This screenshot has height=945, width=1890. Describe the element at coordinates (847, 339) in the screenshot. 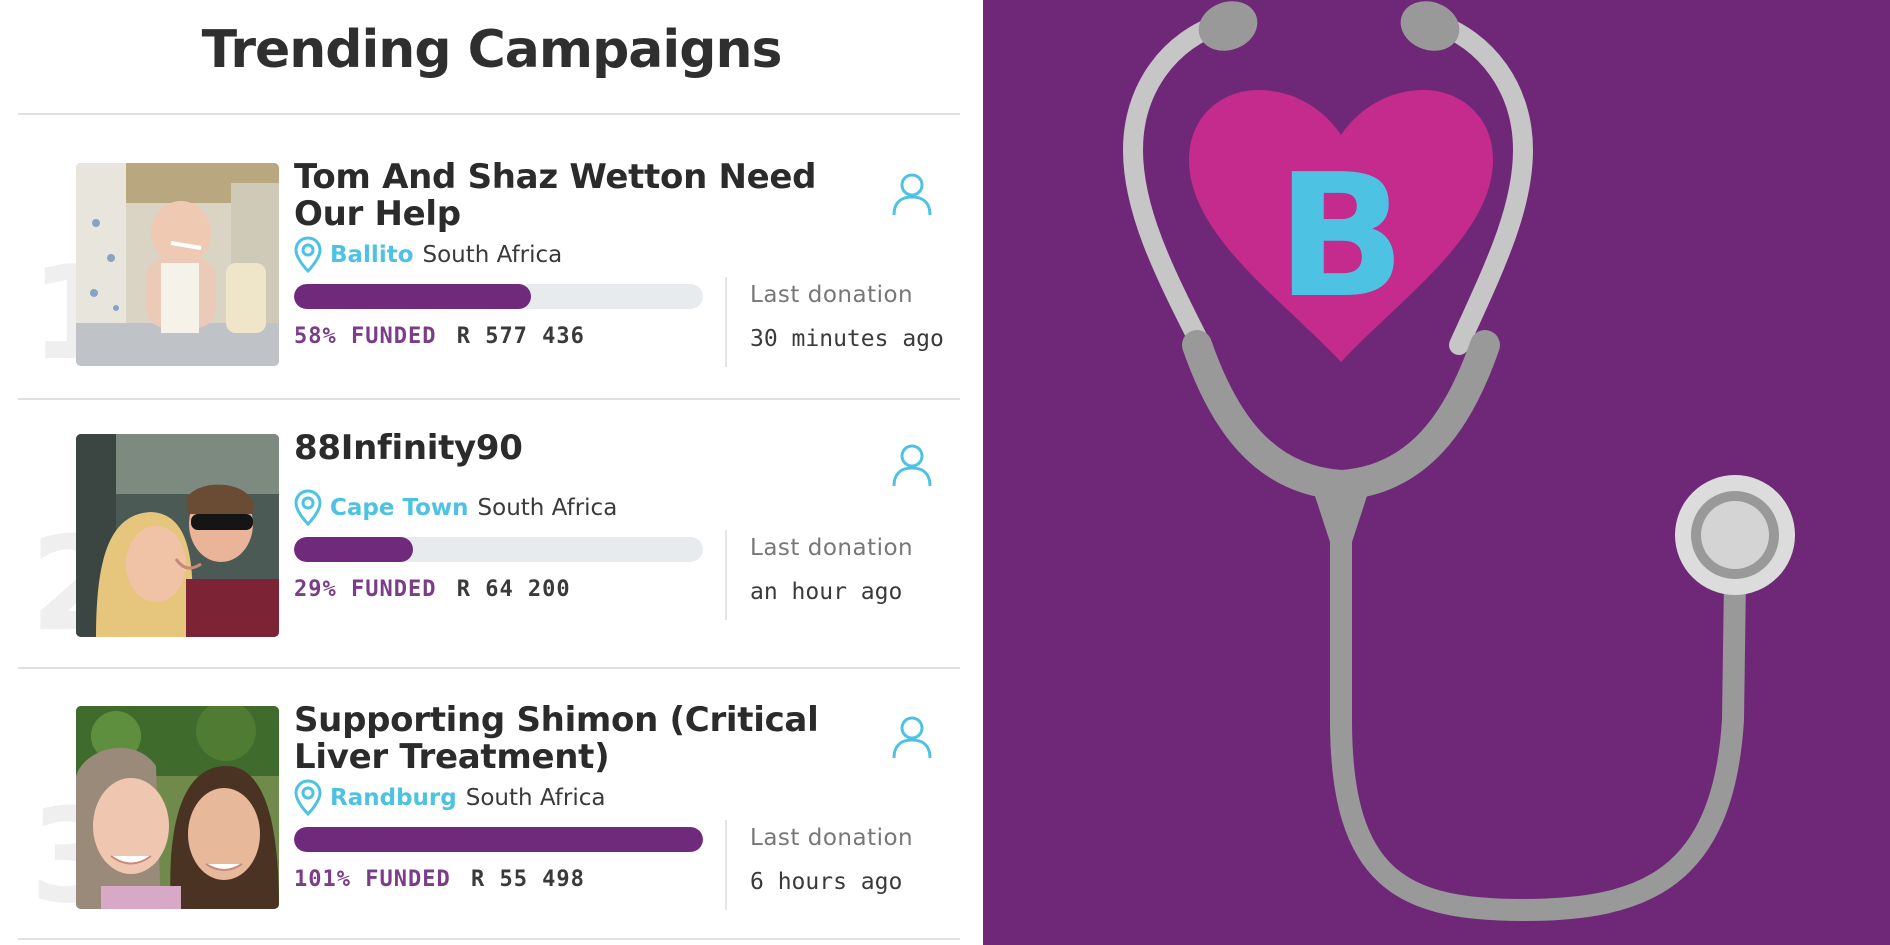

I see `last-donation-time: 30 minutes ago` at that location.